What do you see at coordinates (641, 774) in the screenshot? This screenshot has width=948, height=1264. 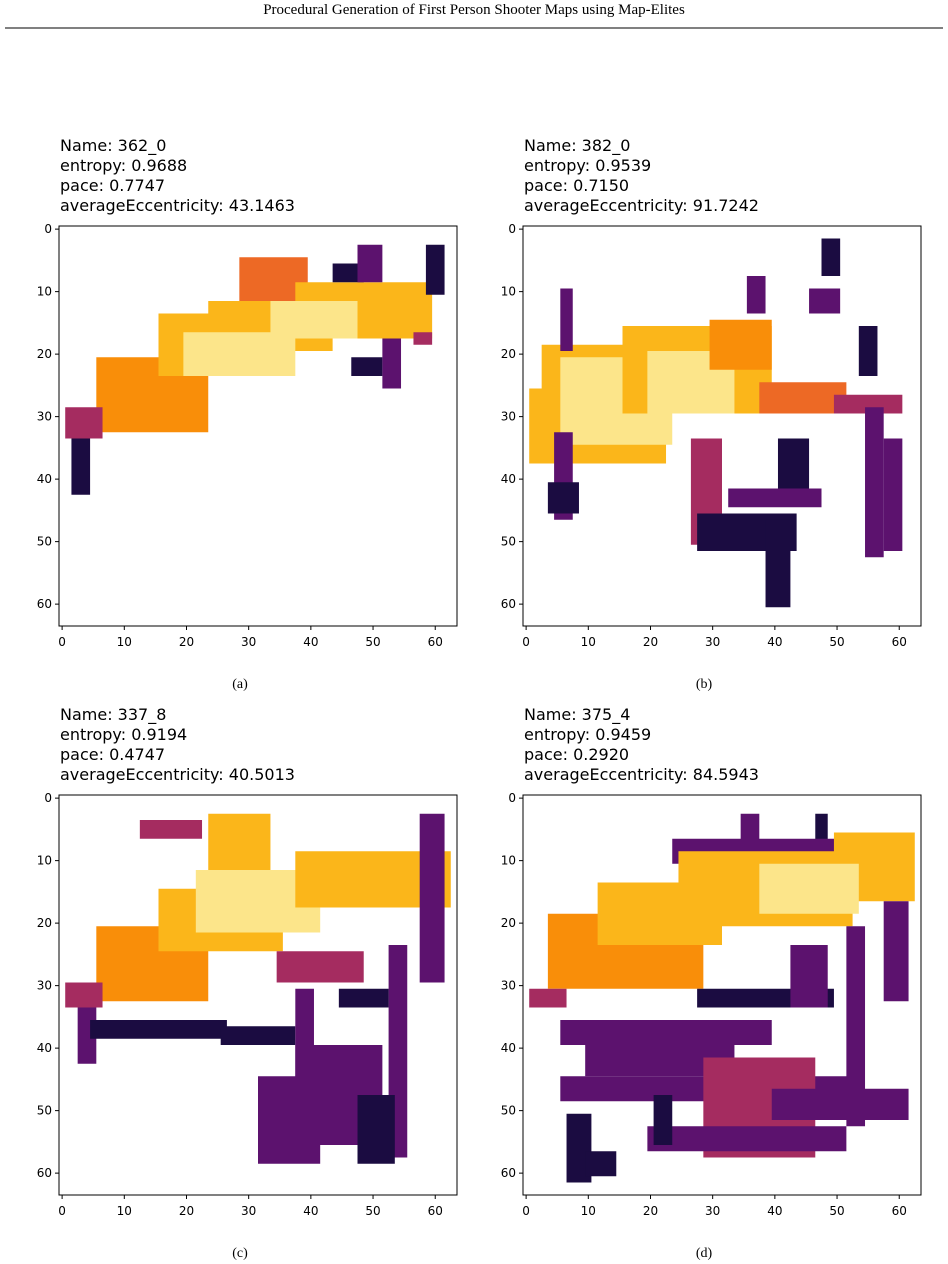 I see `panel-title-line: averageEccentricity: 84.5943` at bounding box center [641, 774].